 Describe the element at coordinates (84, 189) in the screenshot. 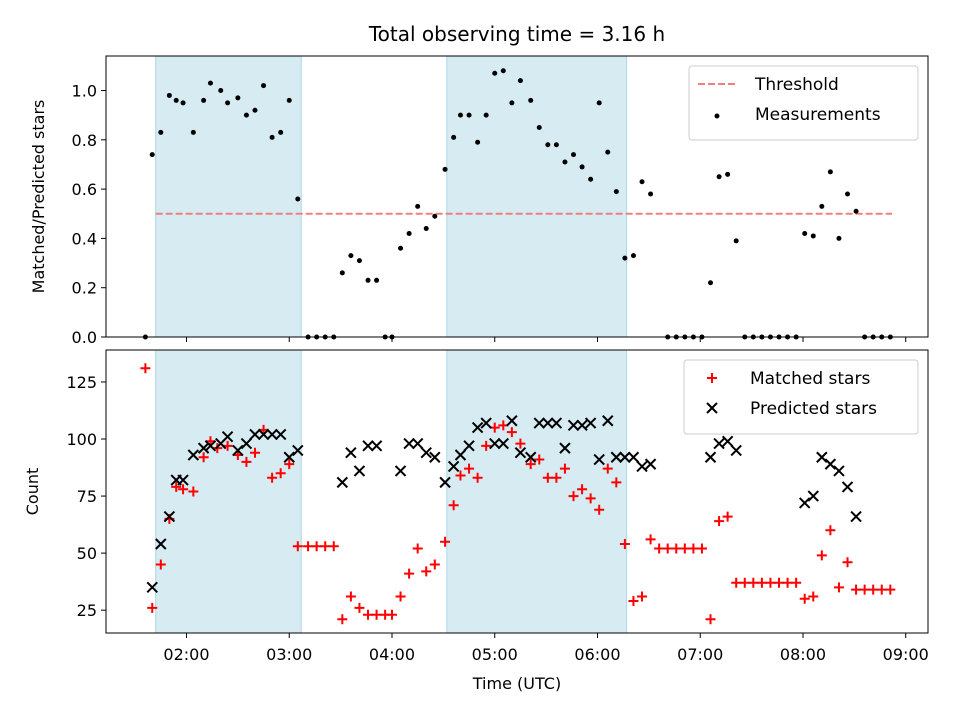

I see `ytick-label-top-3: 0.6` at that location.